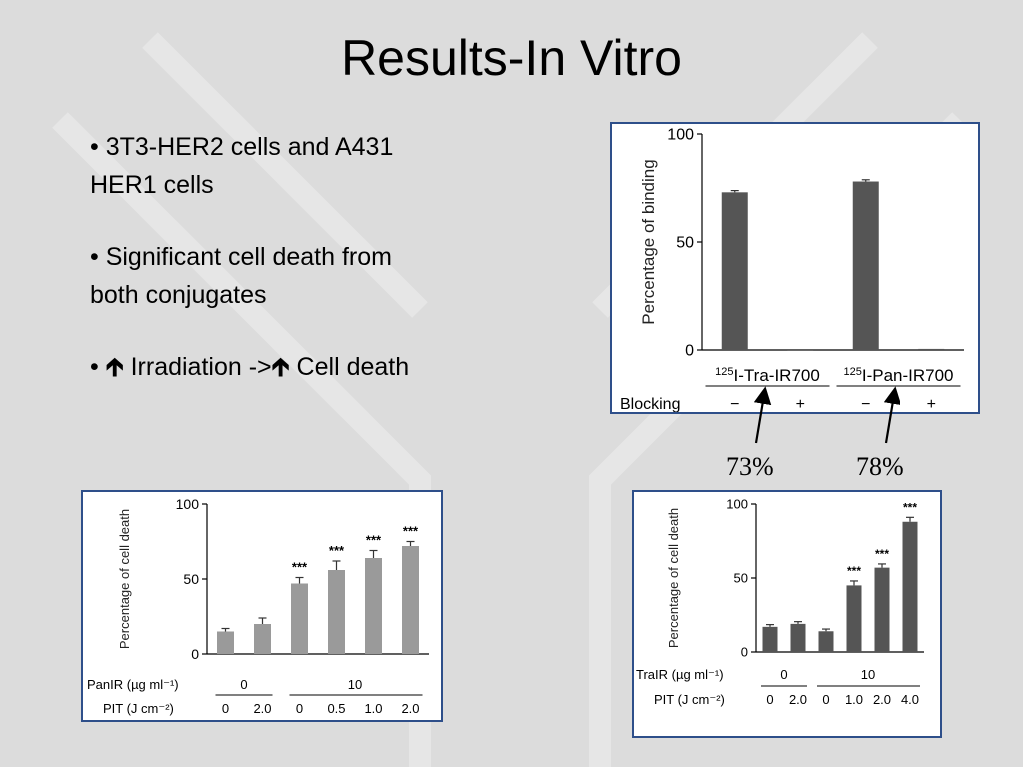  I want to click on row1-label: TraIR (µg ml⁻¹), so click(680, 674).